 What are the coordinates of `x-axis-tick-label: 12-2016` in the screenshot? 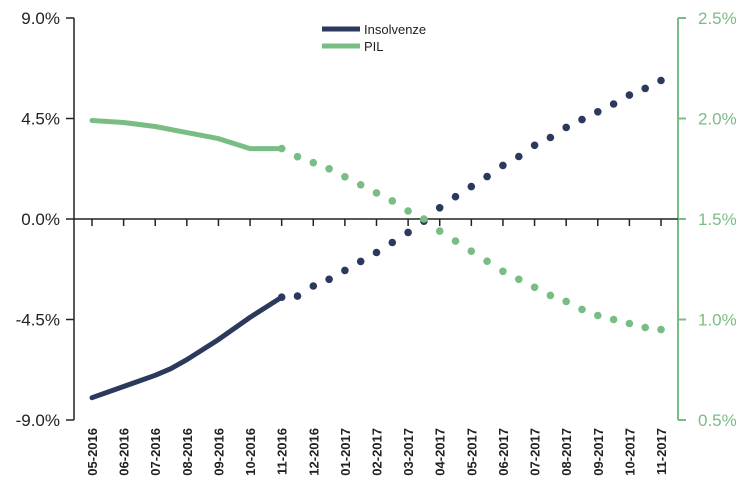 It's located at (313, 452).